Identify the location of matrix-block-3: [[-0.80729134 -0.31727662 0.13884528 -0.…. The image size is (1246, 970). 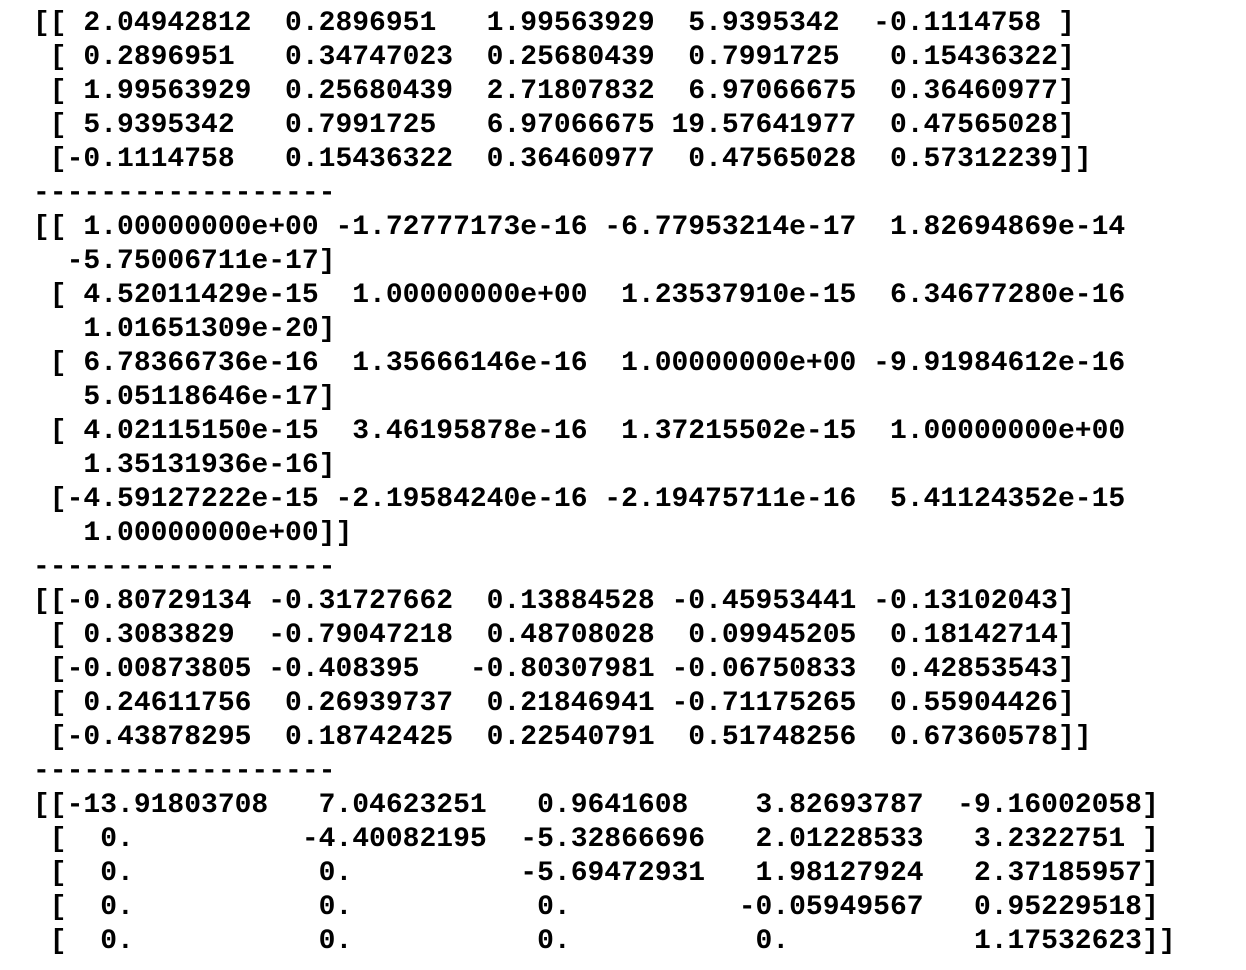
(562, 669).